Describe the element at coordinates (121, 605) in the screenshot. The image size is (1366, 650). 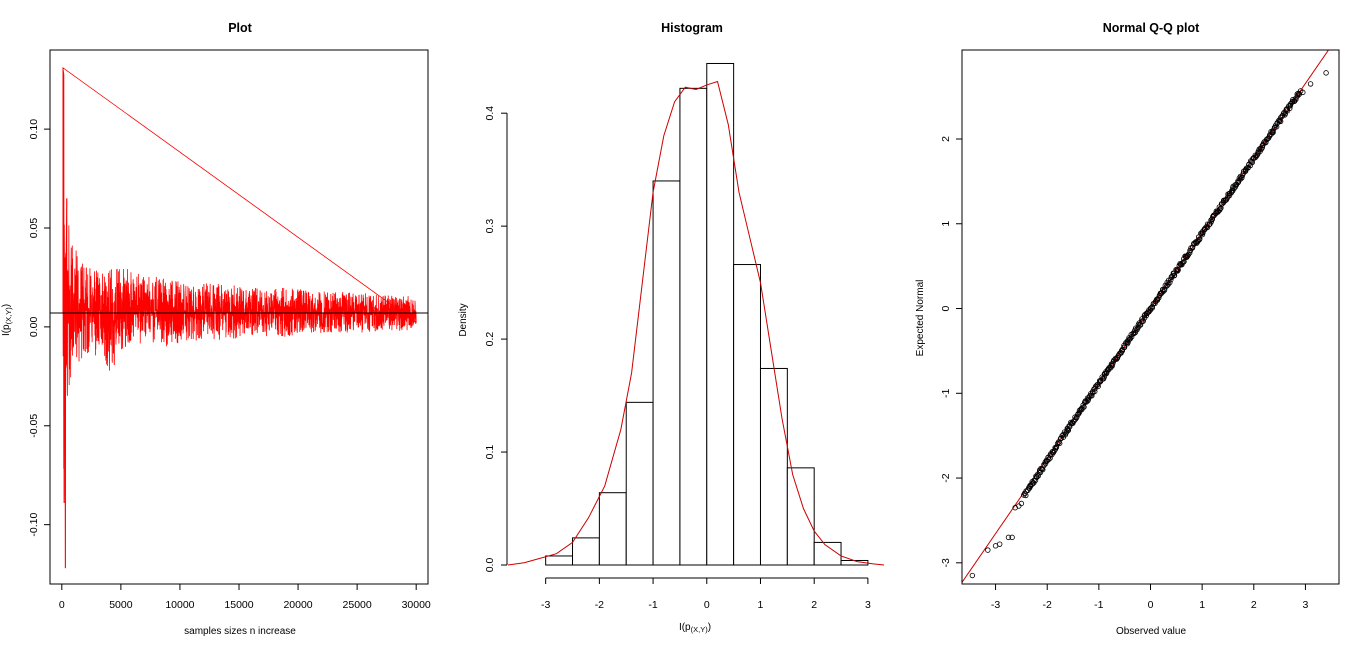
I see `plot-x-tick-label: 5000` at that location.